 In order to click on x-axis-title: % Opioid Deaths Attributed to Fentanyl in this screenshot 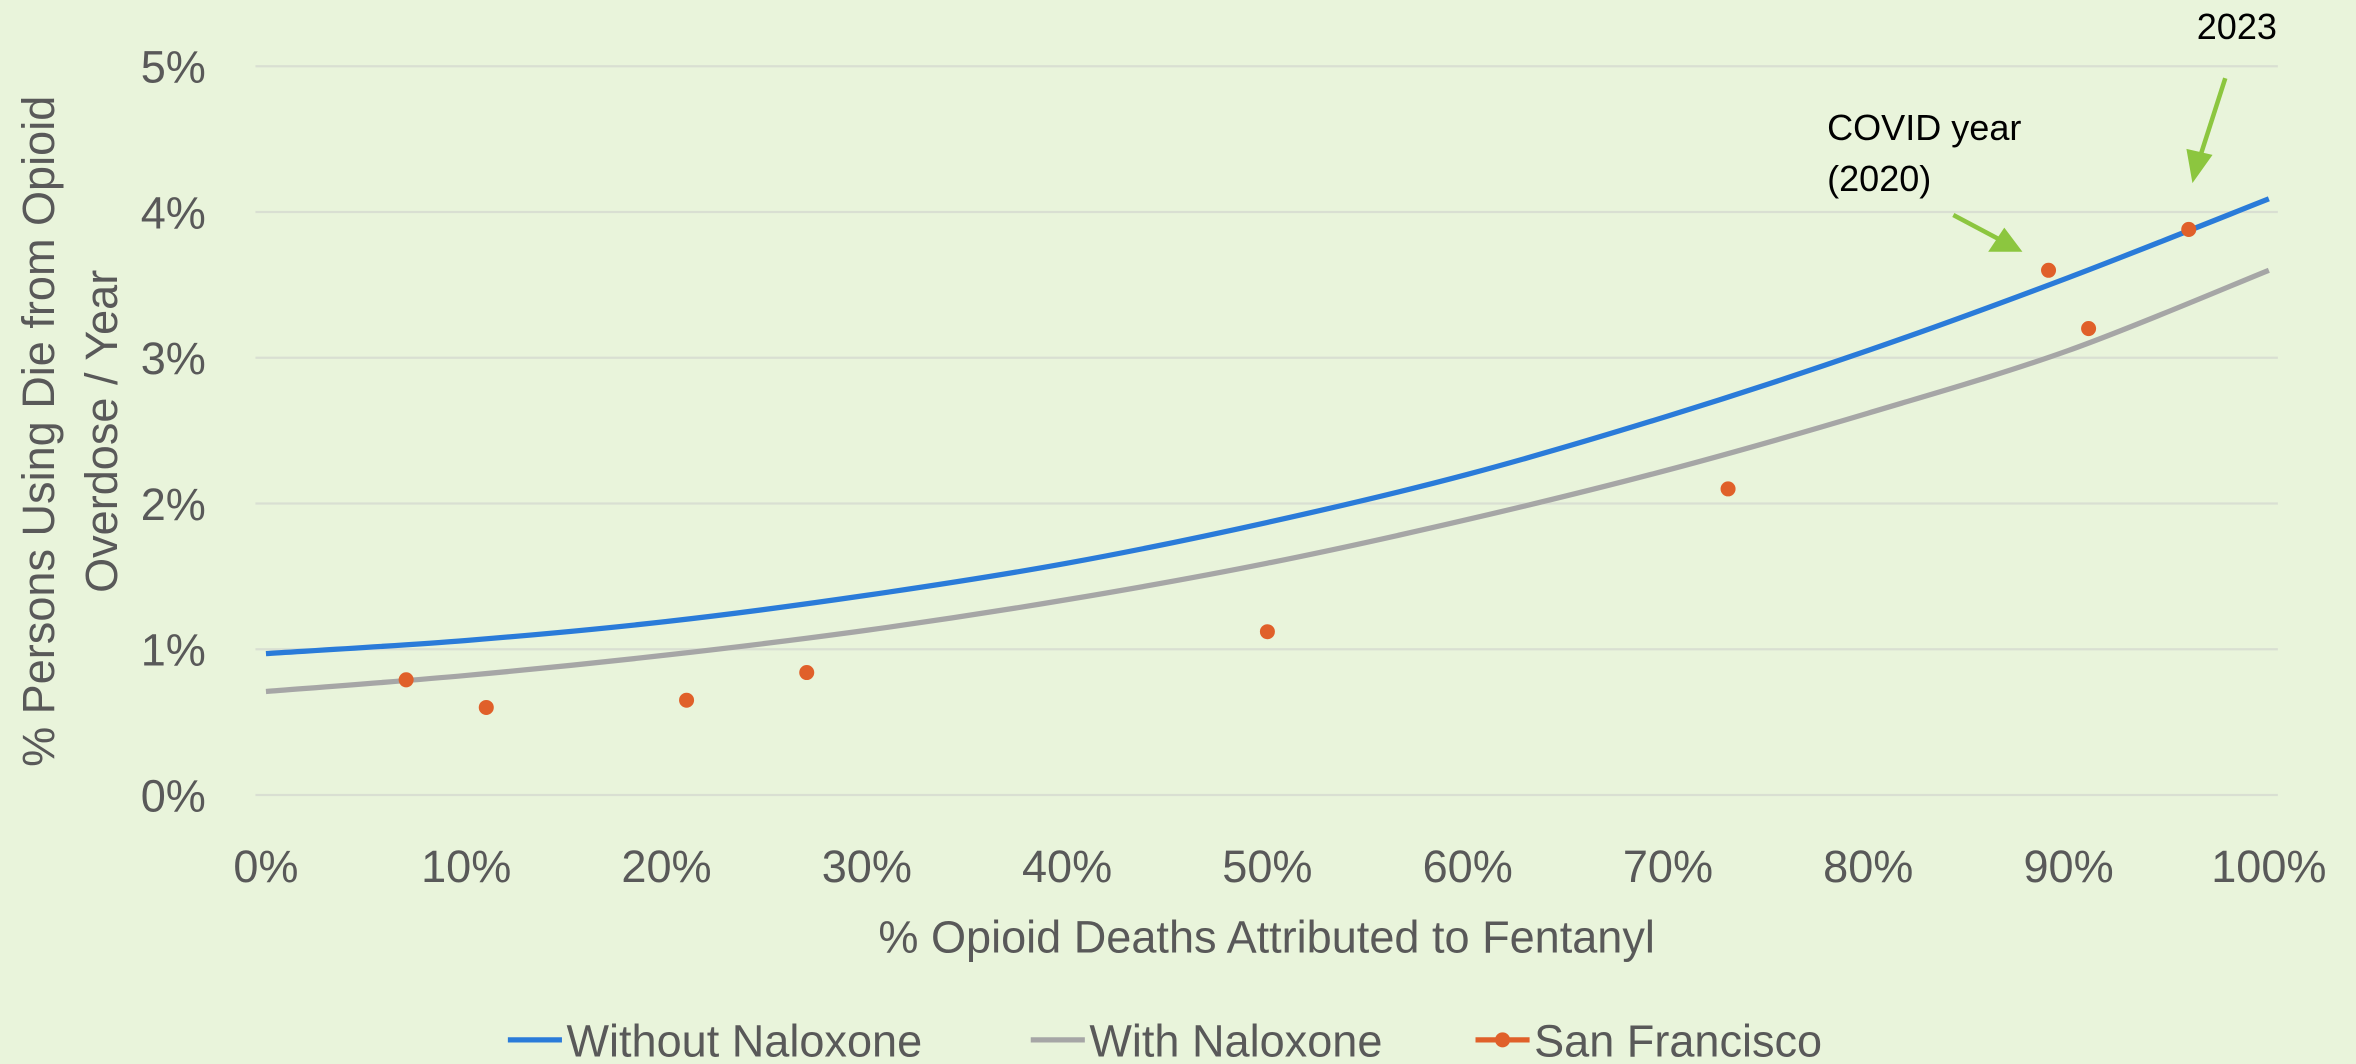, I will do `click(1266, 937)`.